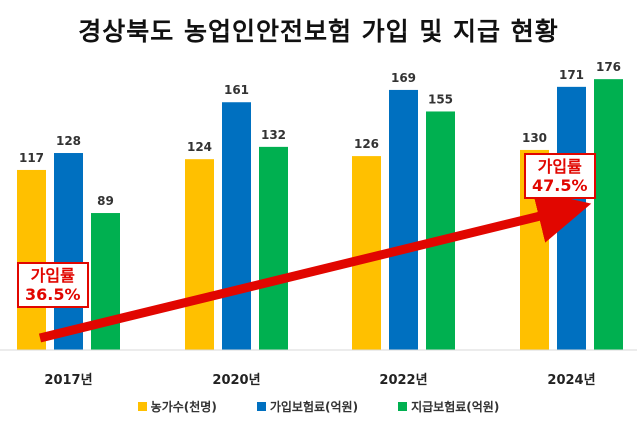 This screenshot has height=424, width=637. What do you see at coordinates (68, 141) in the screenshot?
I see `data-label-premiums-2017-: 128` at bounding box center [68, 141].